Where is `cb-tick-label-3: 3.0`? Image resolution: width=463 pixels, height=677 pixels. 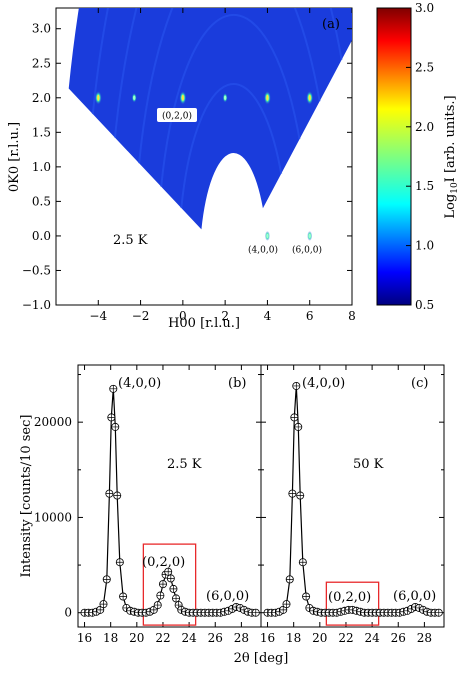
cb-tick-label-3: 3.0 is located at coordinates (424, 8).